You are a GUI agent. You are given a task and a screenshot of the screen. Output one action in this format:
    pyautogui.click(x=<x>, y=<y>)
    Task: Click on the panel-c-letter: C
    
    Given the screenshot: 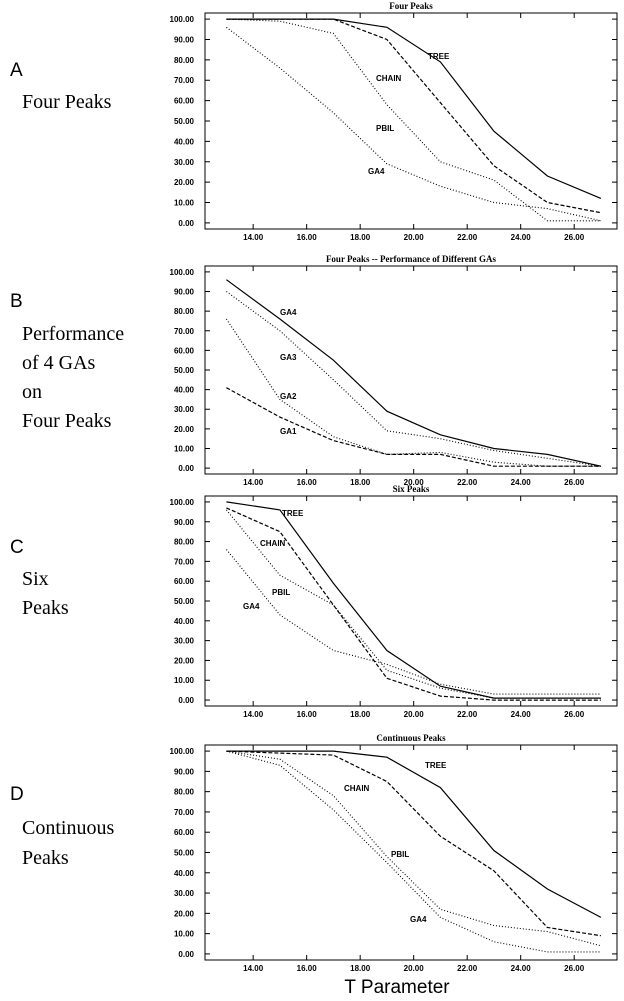 What is the action you would take?
    pyautogui.click(x=17, y=547)
    